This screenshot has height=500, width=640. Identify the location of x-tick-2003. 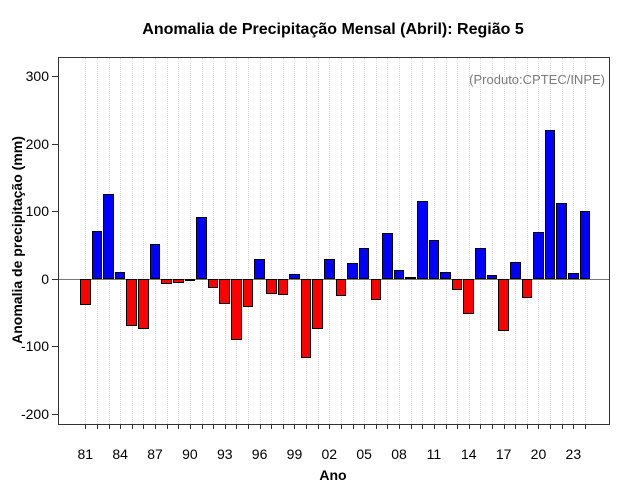
(341, 426).